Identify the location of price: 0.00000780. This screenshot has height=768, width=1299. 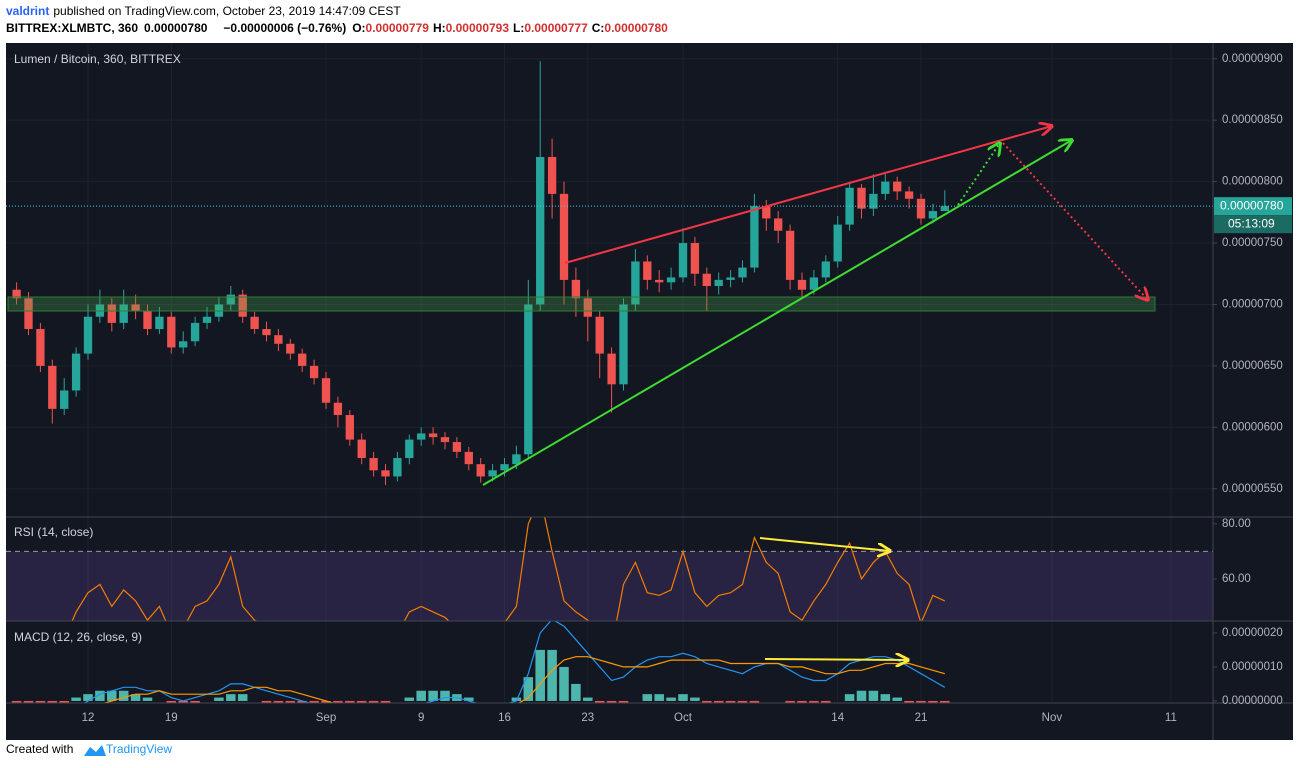
(176, 28).